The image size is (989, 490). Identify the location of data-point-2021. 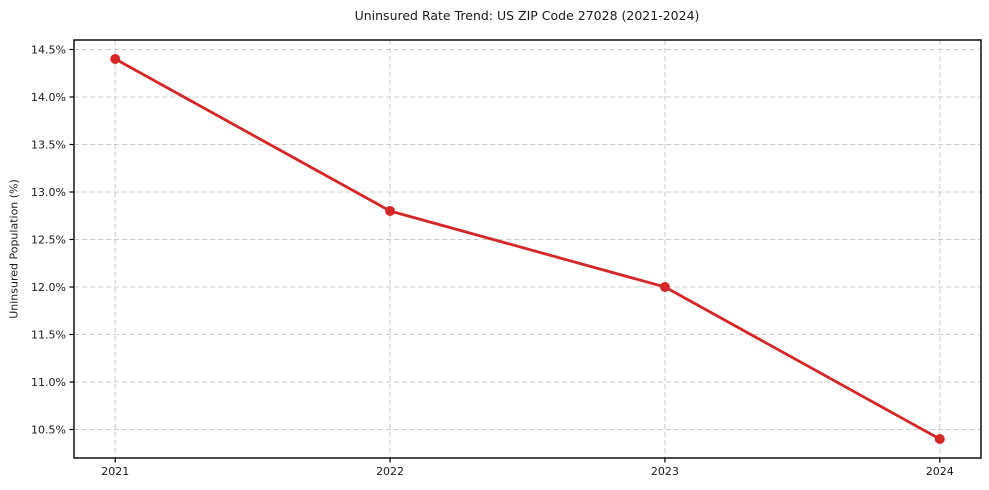
(115, 59).